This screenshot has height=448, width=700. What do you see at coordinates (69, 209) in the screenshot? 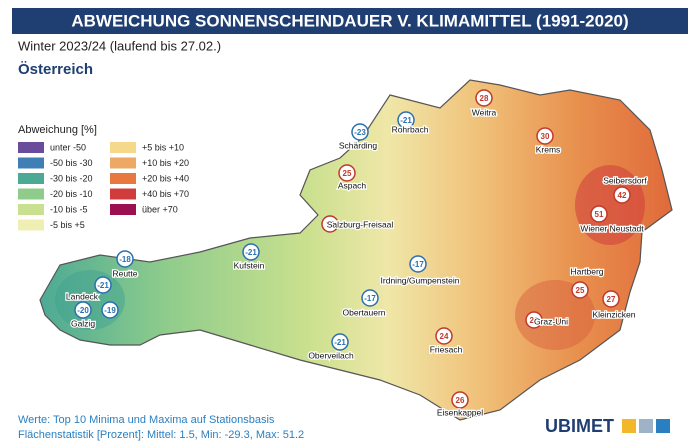
I see `legend-label: -10 bis -5` at bounding box center [69, 209].